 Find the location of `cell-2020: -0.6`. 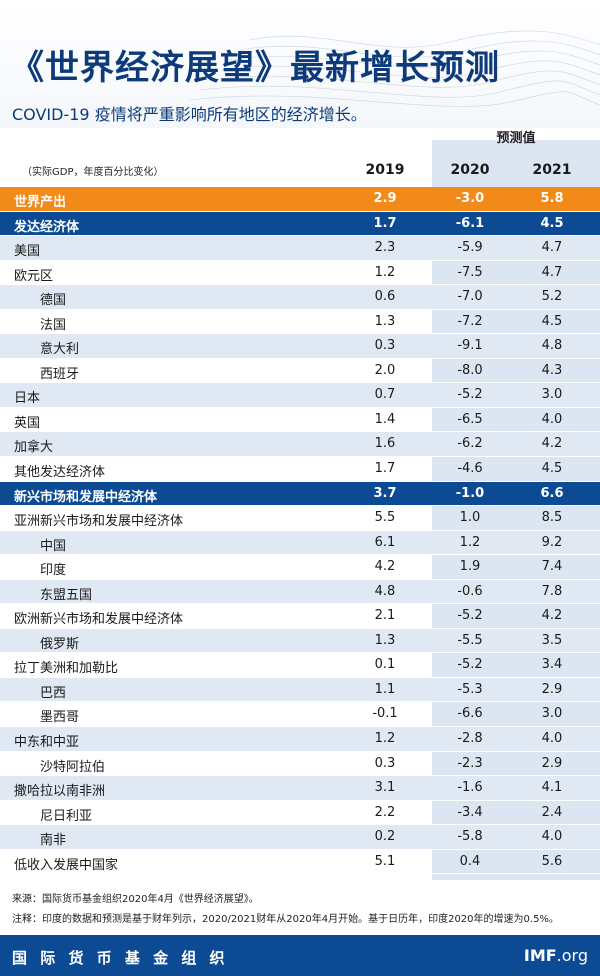

cell-2020: -0.6 is located at coordinates (470, 591).